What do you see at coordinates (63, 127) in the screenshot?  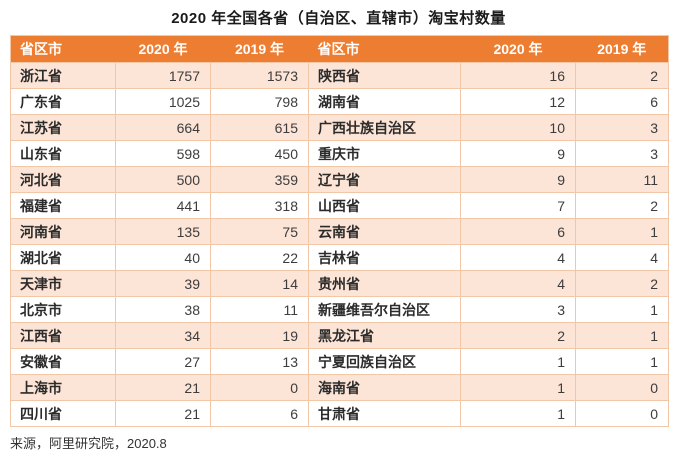 I see `province-cell: 江苏省` at bounding box center [63, 127].